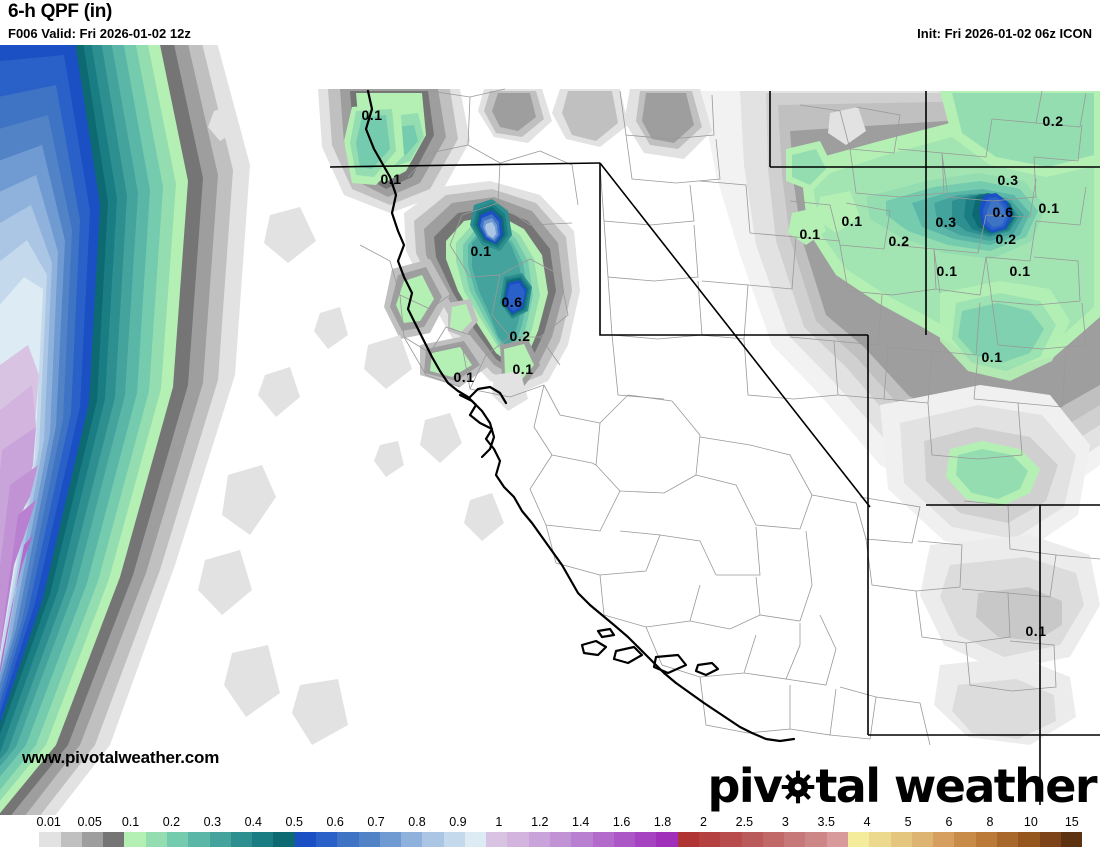  I want to click on watermark-url: www.pivotalweather.com, so click(121, 757).